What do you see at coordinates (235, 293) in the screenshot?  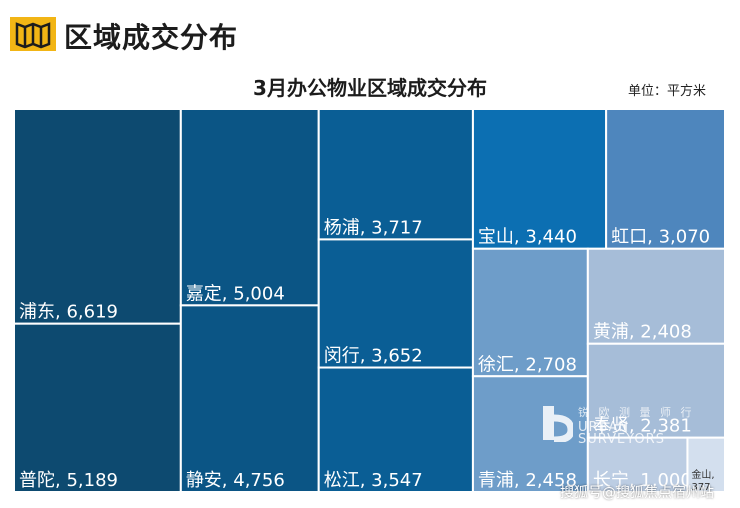 I see `treemap-label: 嘉定, 5,004` at bounding box center [235, 293].